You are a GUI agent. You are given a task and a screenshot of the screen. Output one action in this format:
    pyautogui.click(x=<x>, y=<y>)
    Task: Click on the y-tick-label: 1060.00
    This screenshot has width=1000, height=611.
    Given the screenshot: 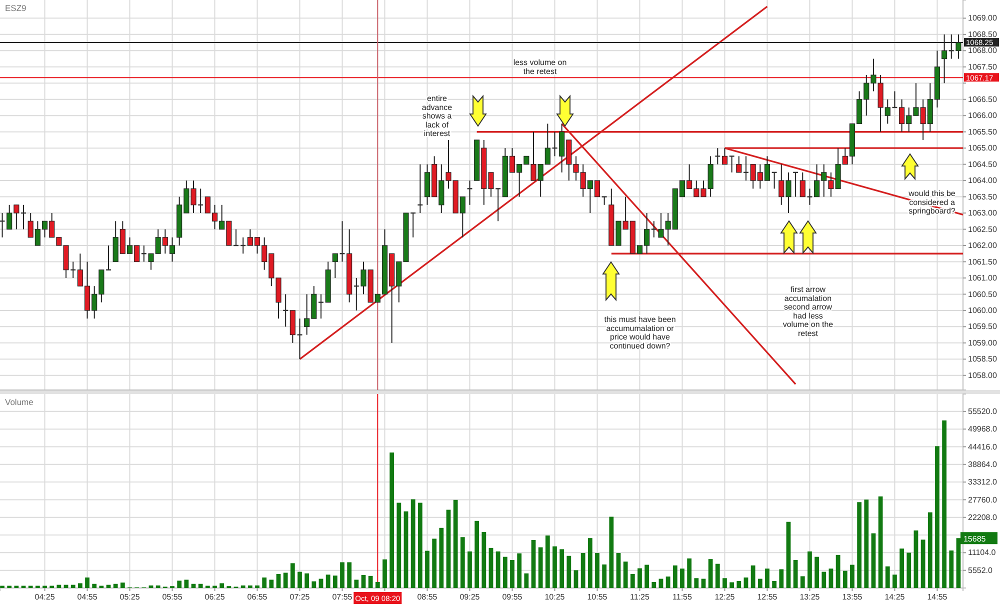 What is the action you would take?
    pyautogui.click(x=983, y=310)
    